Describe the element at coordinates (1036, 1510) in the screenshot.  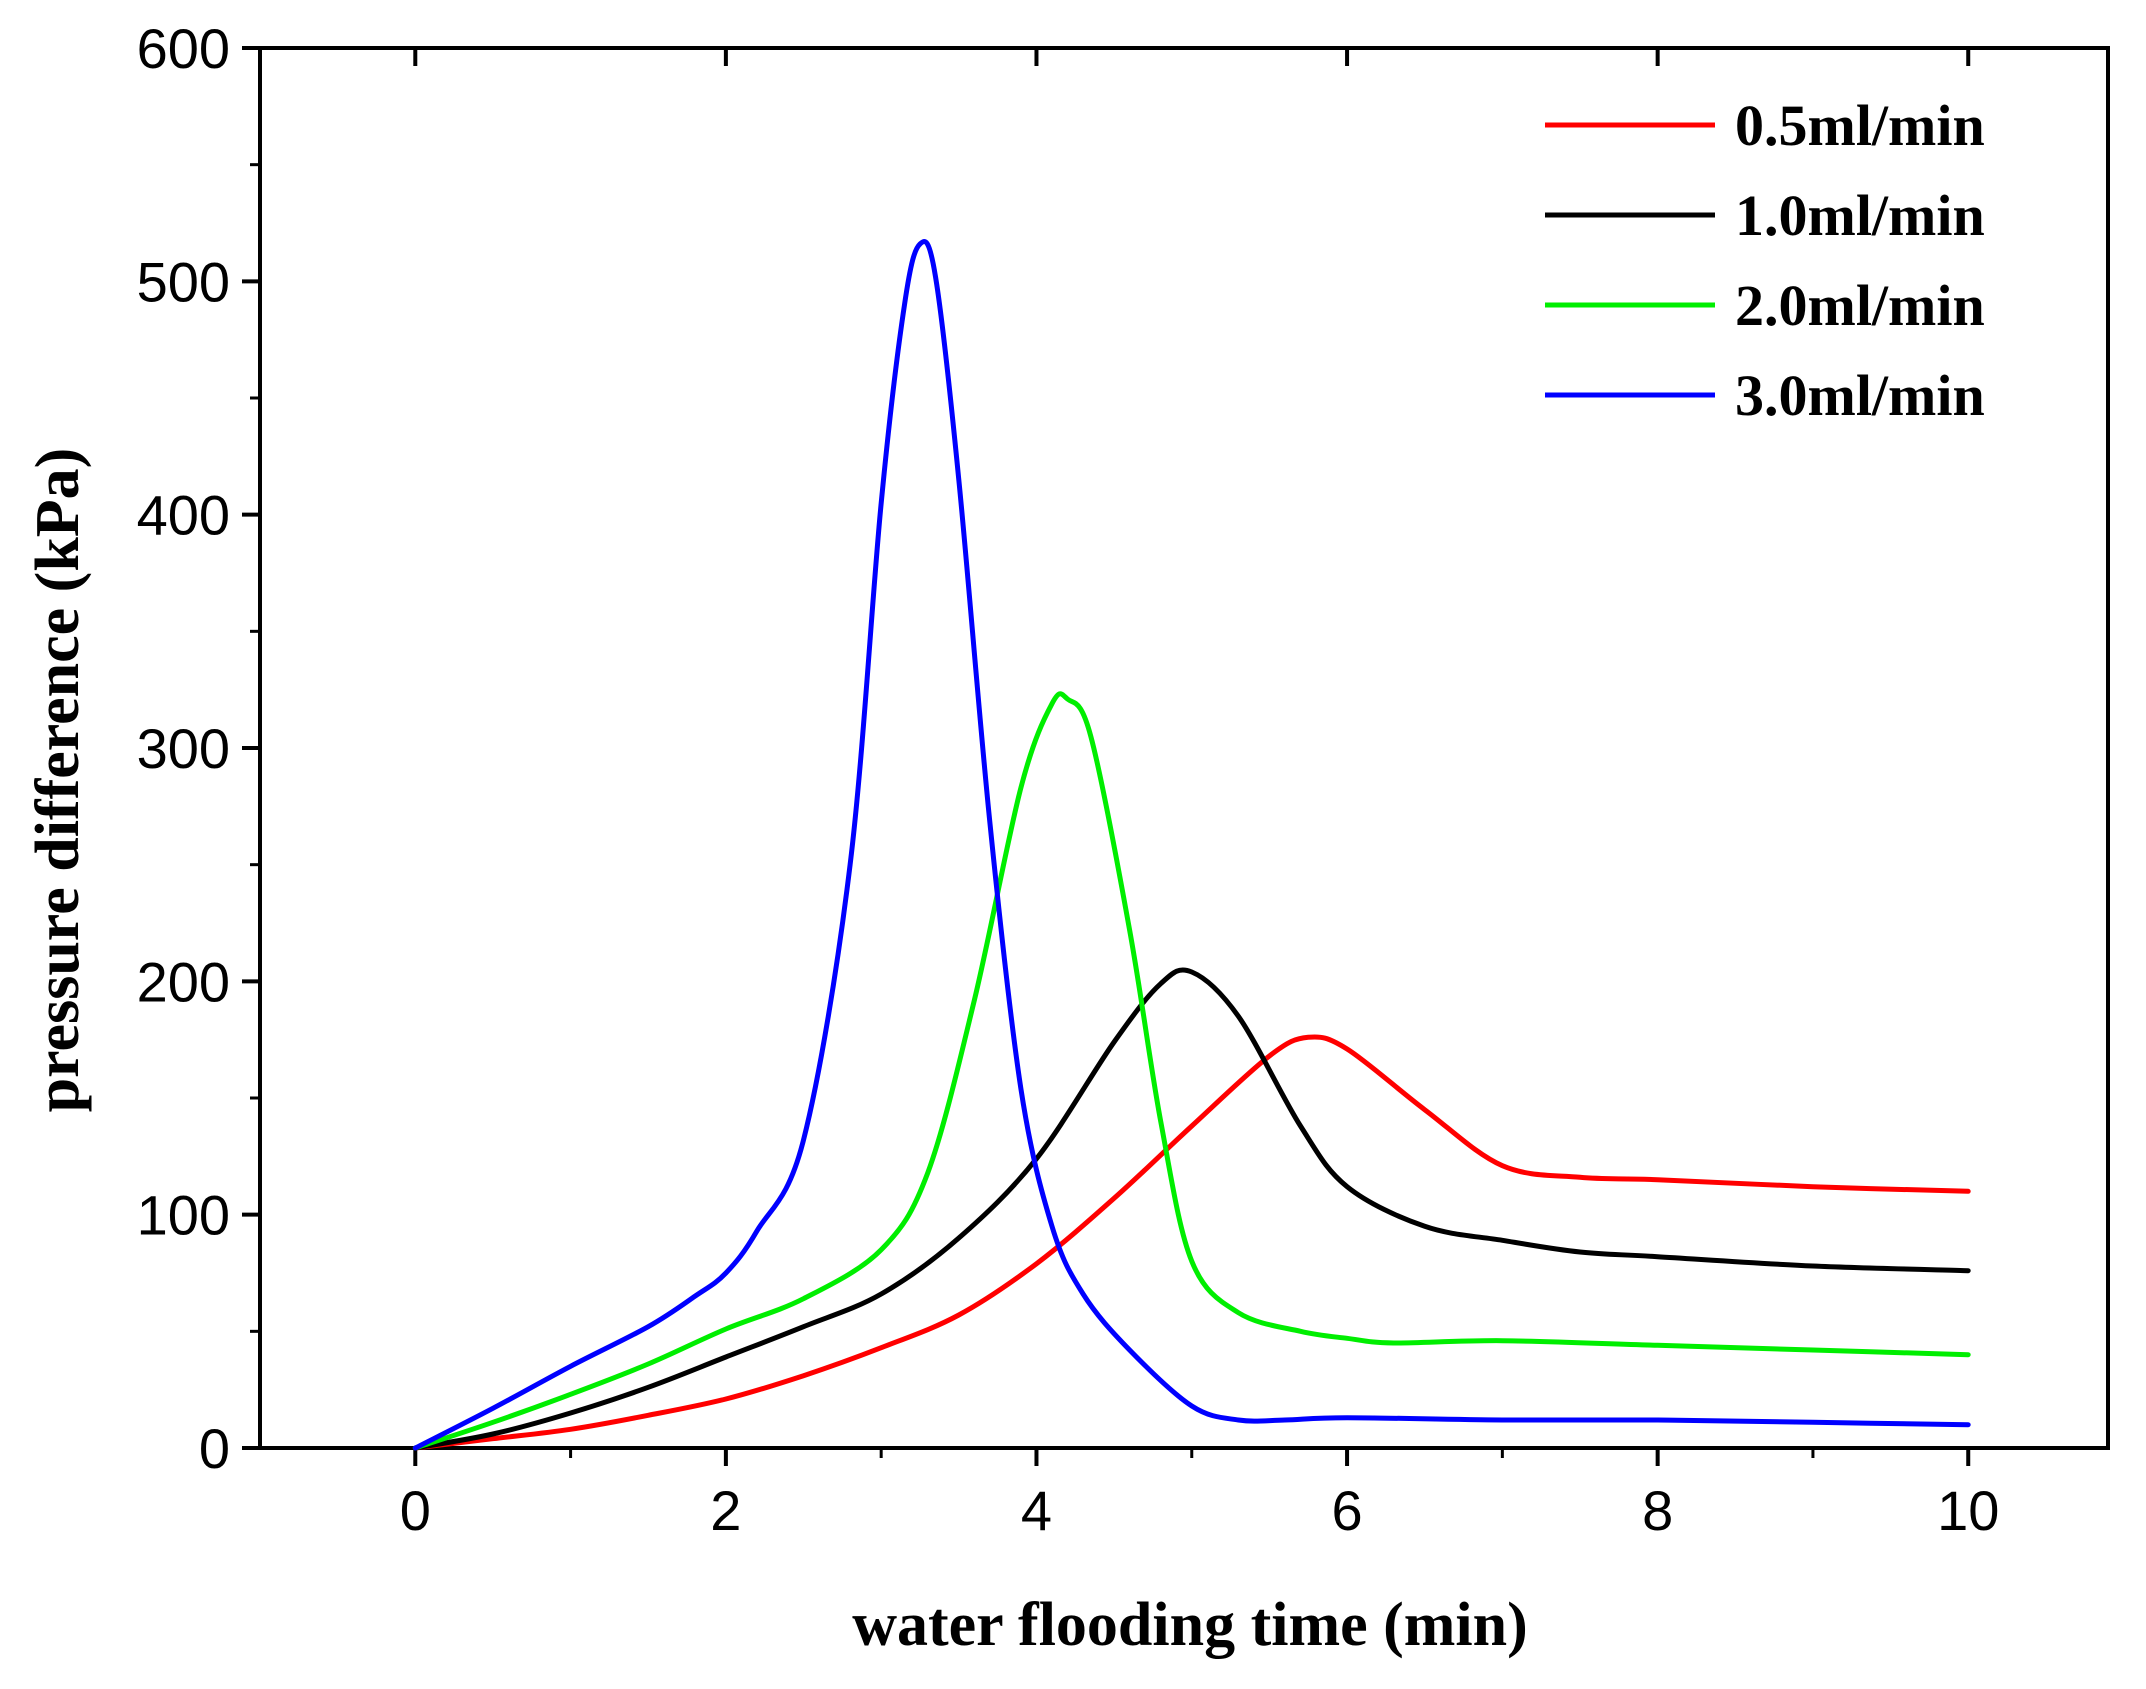
I see `x-tick-label: 4` at that location.